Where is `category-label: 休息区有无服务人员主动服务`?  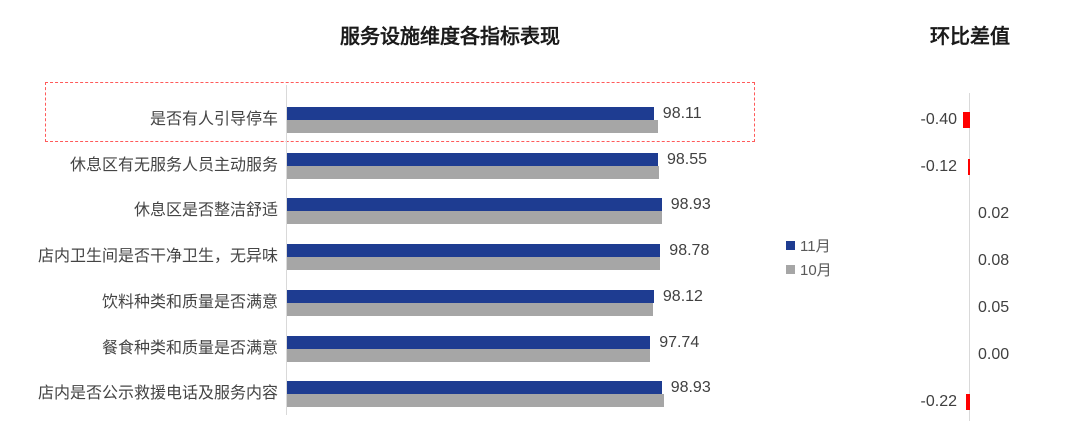
category-label: 休息区有无服务人员主动服务 is located at coordinates (173, 165).